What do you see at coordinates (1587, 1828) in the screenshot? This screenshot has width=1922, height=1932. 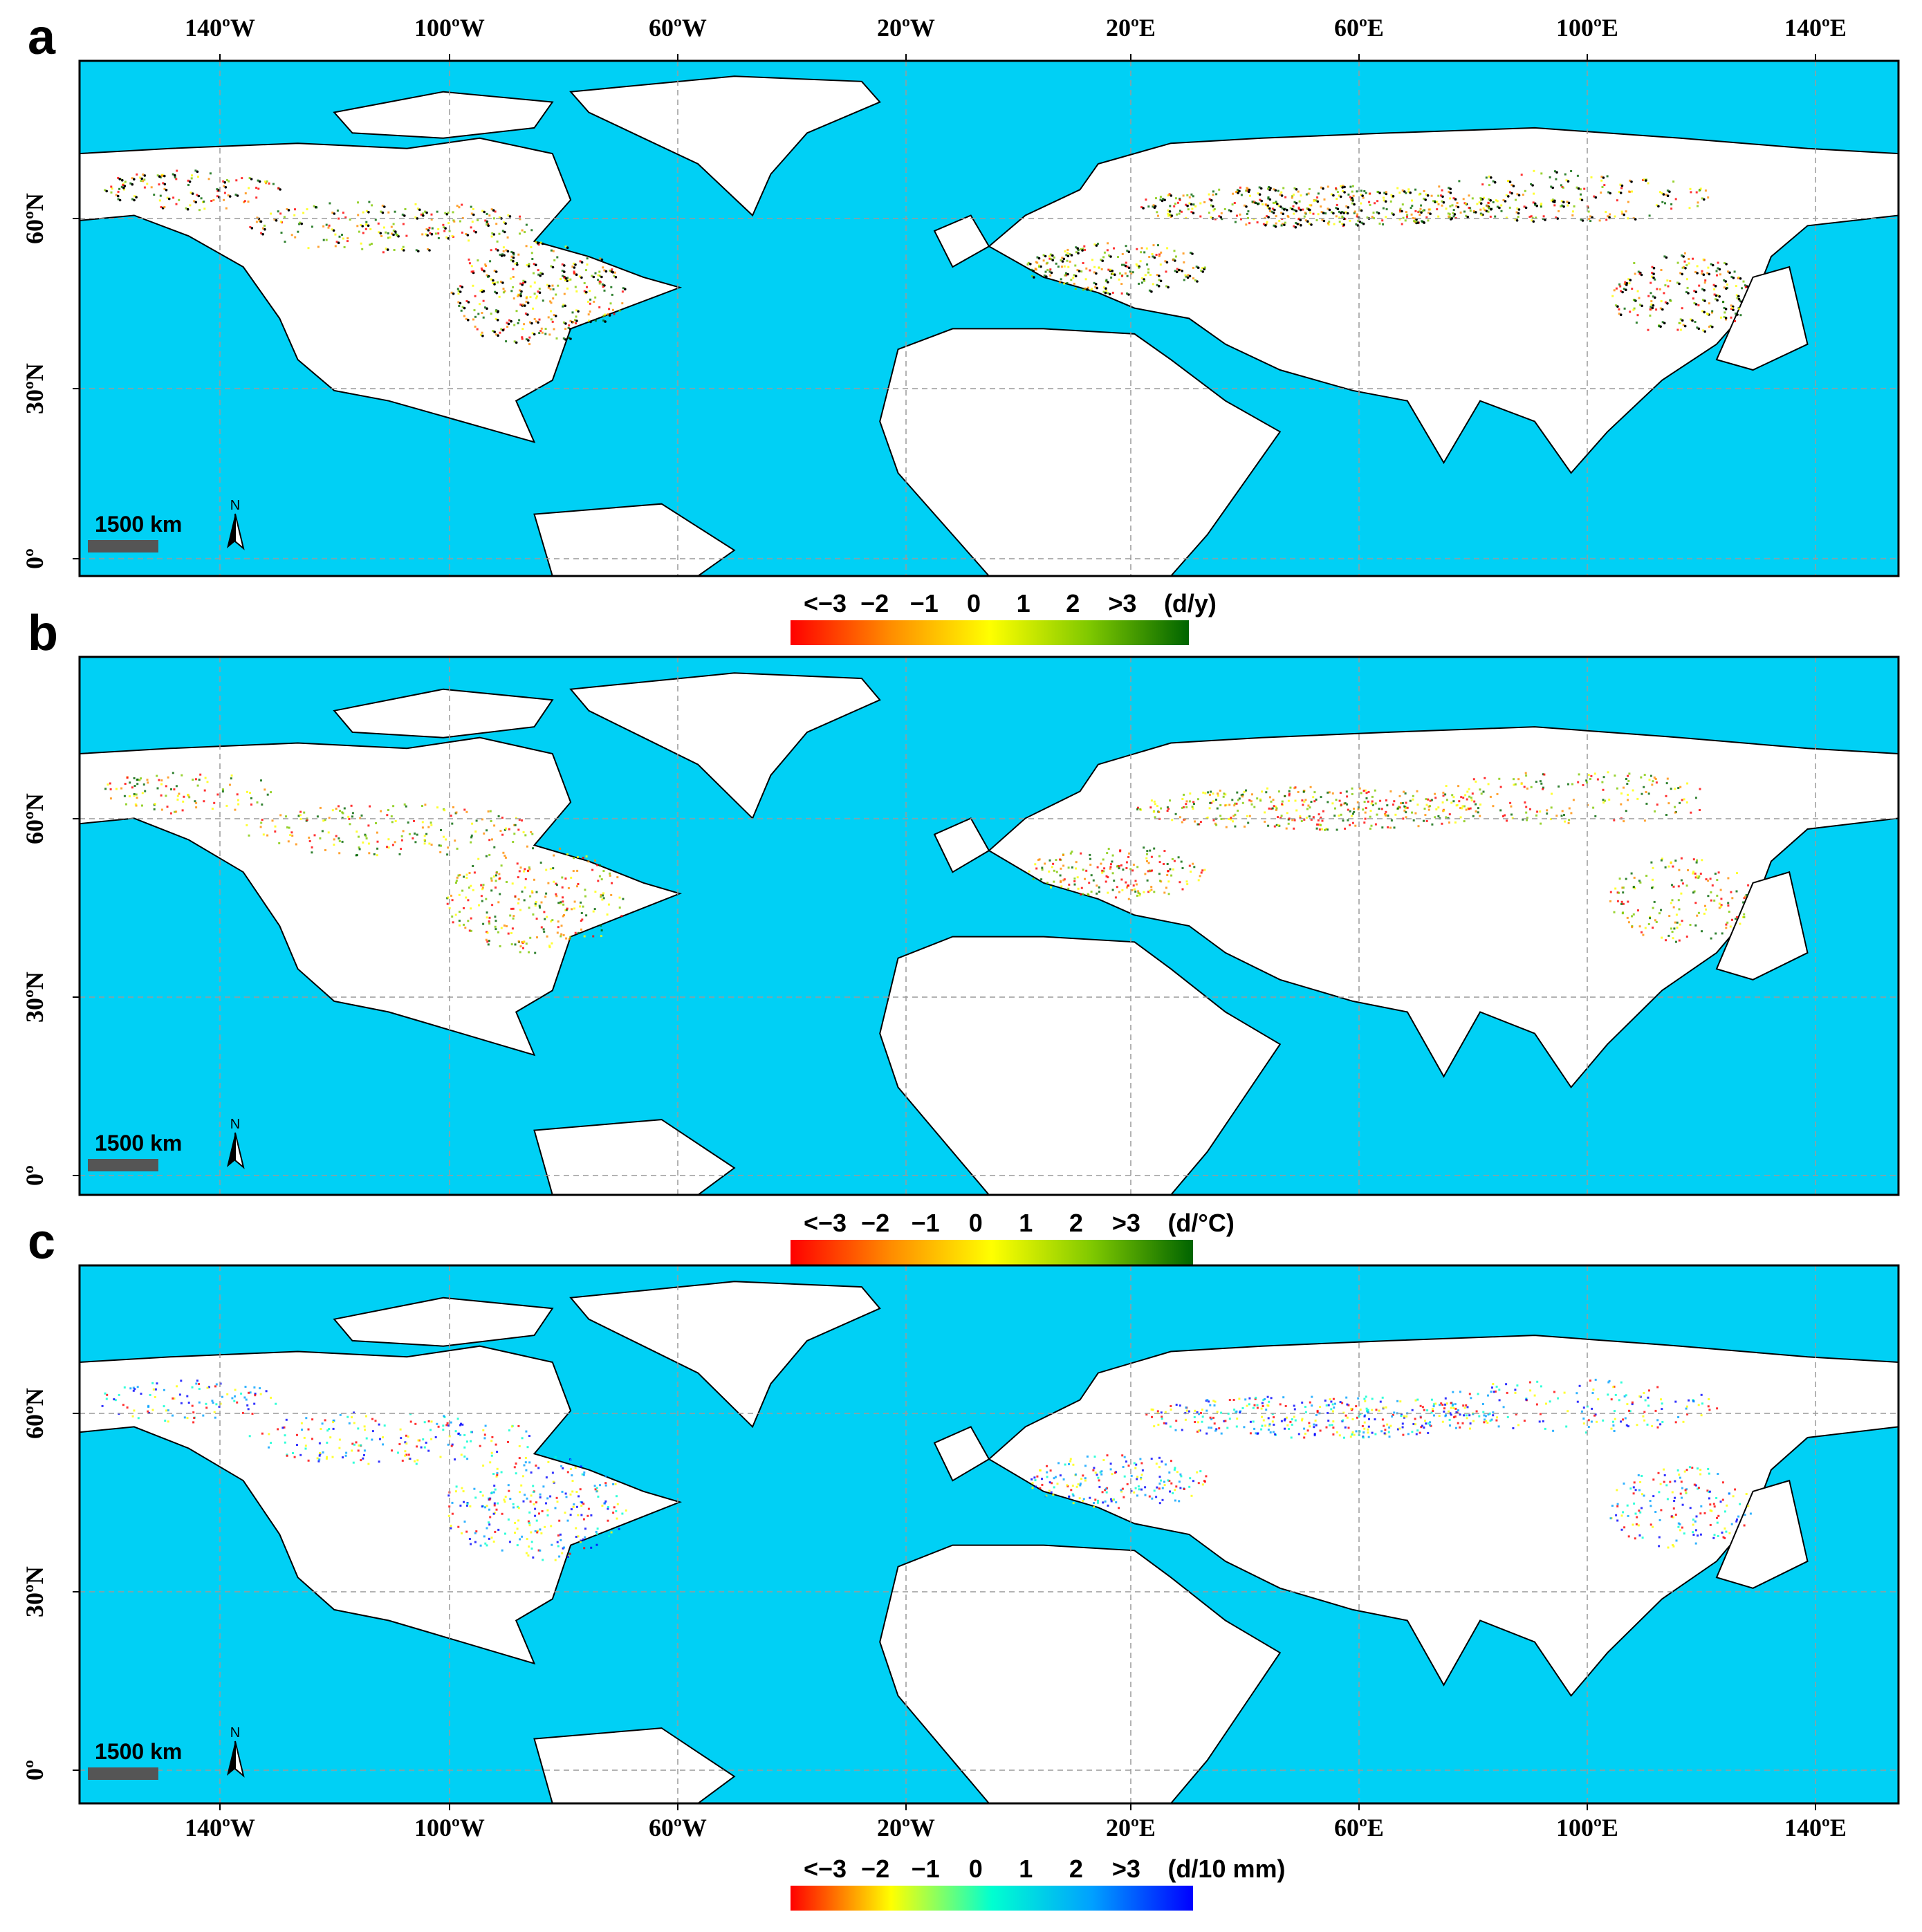 I see `longitude-label-bottom: 100ºE` at bounding box center [1587, 1828].